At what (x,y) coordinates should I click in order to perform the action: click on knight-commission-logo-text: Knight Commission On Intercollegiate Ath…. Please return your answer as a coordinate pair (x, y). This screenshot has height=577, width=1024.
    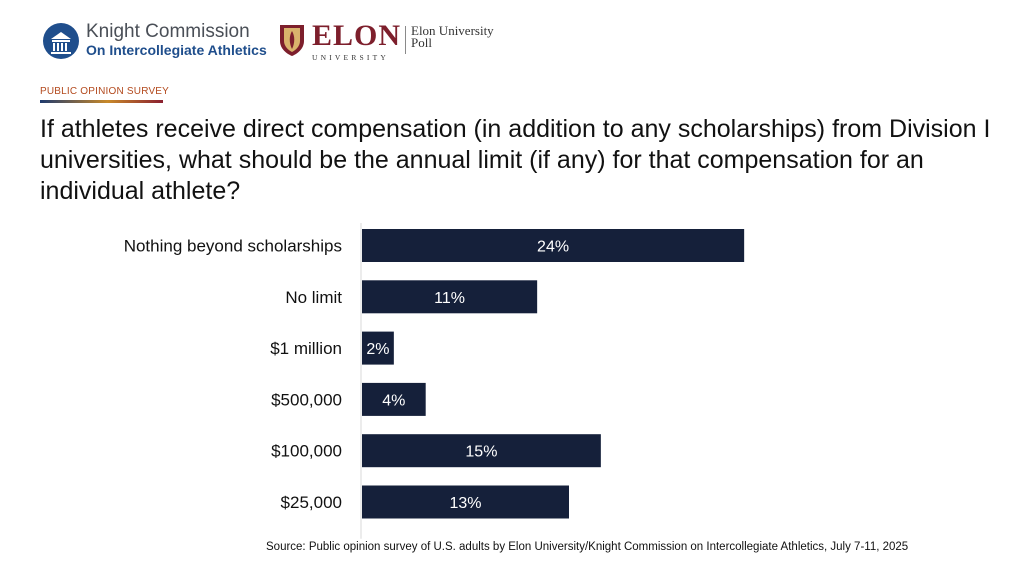
    Looking at the image, I should click on (176, 40).